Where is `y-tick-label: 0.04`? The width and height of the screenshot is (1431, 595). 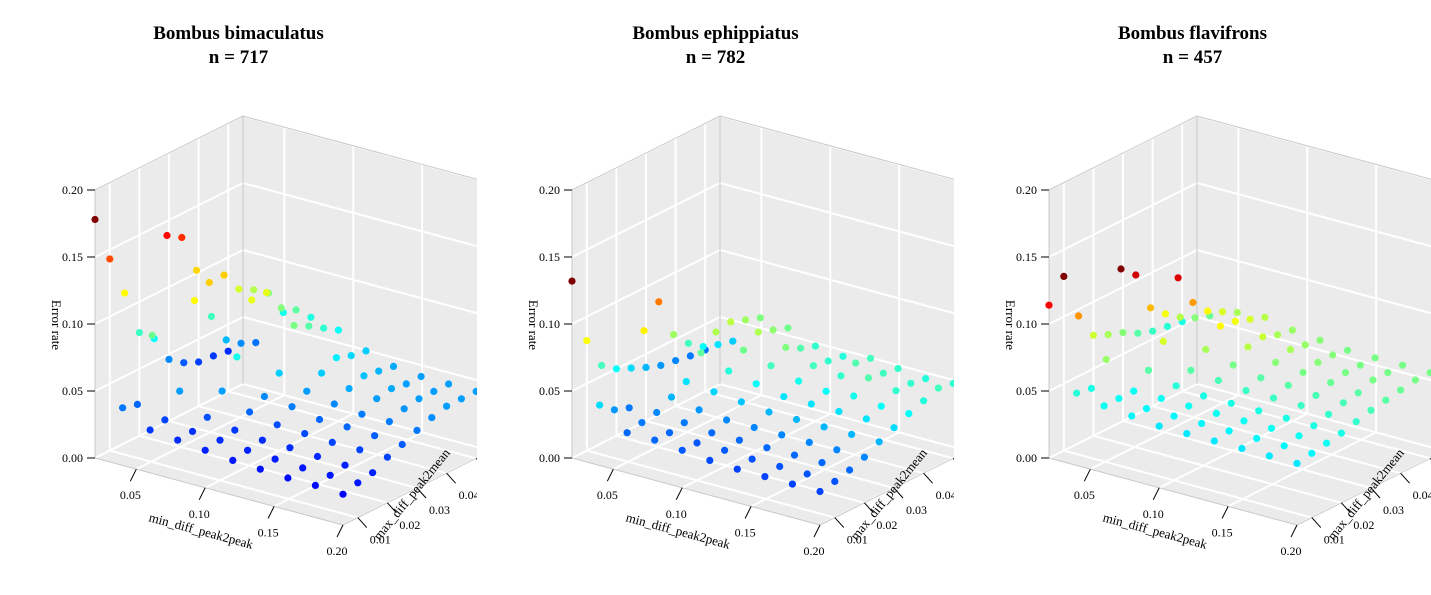
y-tick-label: 0.04 is located at coordinates (468, 495).